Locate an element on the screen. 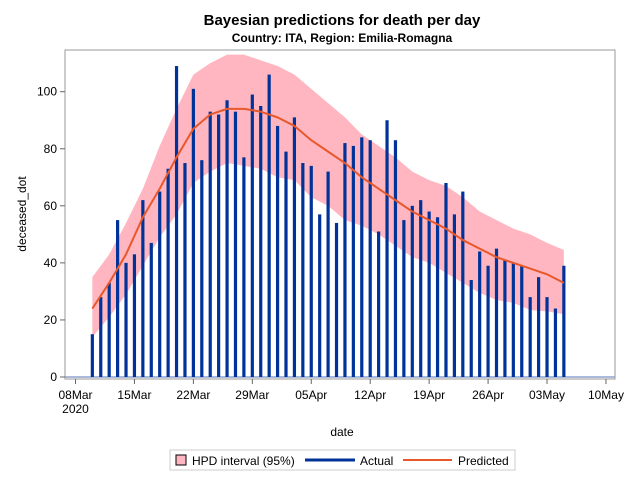  y-tick-label-100: 100 is located at coordinates (47, 92).